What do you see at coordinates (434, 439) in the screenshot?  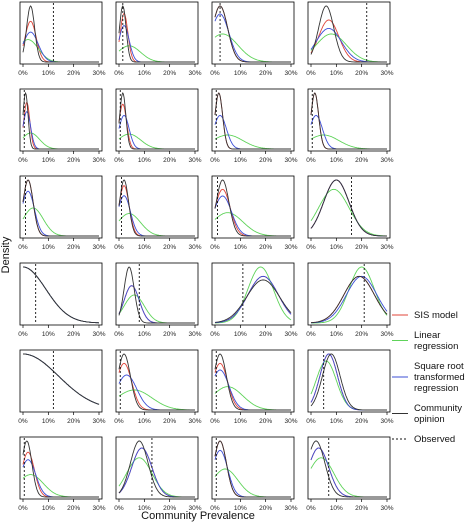 I see `legend-label: Observed` at bounding box center [434, 439].